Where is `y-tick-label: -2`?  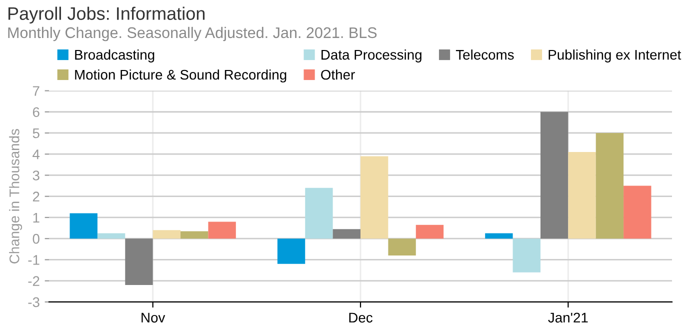 y-tick-label: -2 is located at coordinates (34, 281).